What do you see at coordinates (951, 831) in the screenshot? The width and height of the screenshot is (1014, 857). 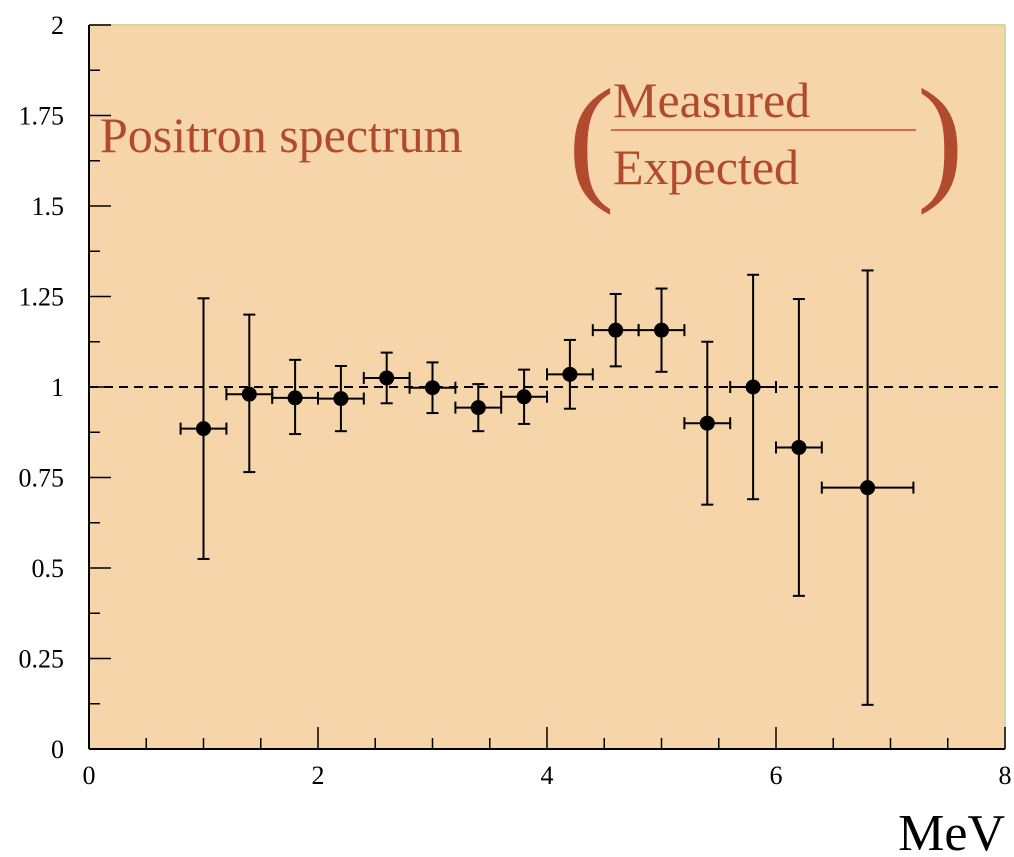 I see `x-axis-label: MeV` at bounding box center [951, 831].